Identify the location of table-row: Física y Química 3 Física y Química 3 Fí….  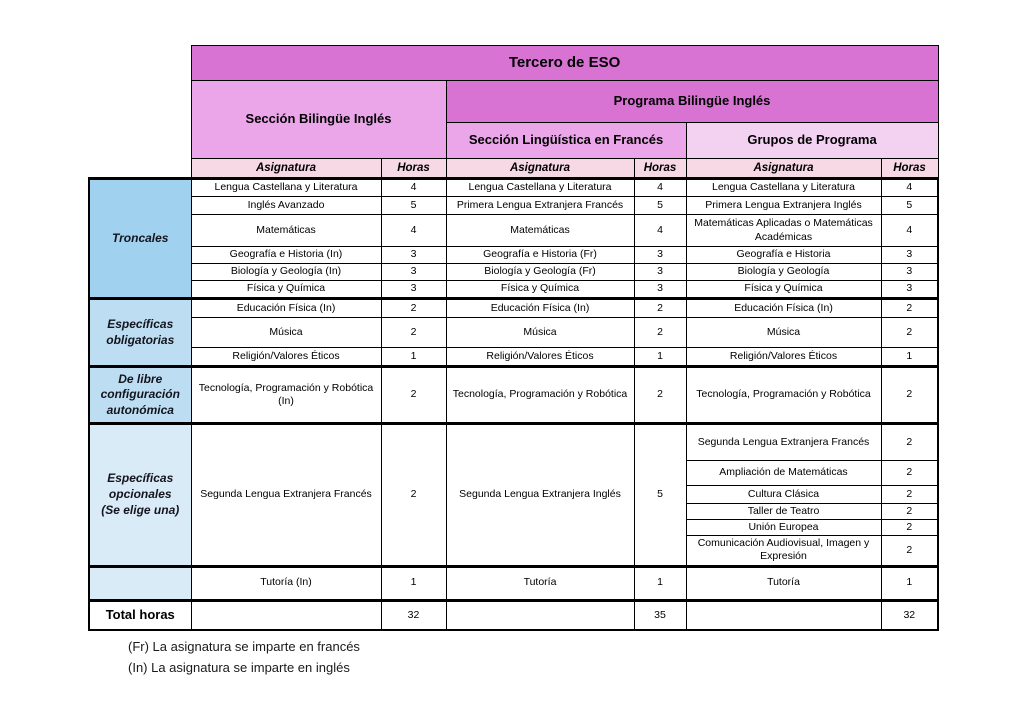
(514, 289).